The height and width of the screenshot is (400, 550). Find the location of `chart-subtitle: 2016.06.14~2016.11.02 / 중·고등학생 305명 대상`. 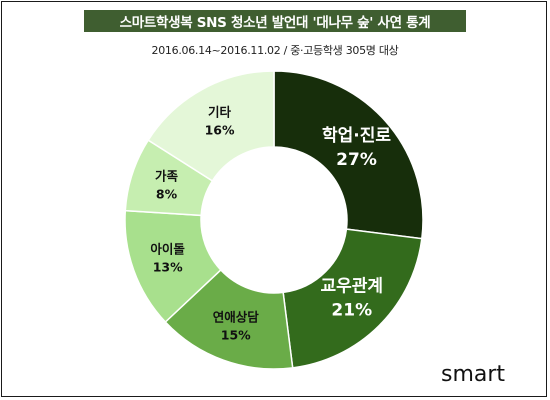

chart-subtitle: 2016.06.14~2016.11.02 / 중·고등학생 305명 대상 is located at coordinates (275, 50).